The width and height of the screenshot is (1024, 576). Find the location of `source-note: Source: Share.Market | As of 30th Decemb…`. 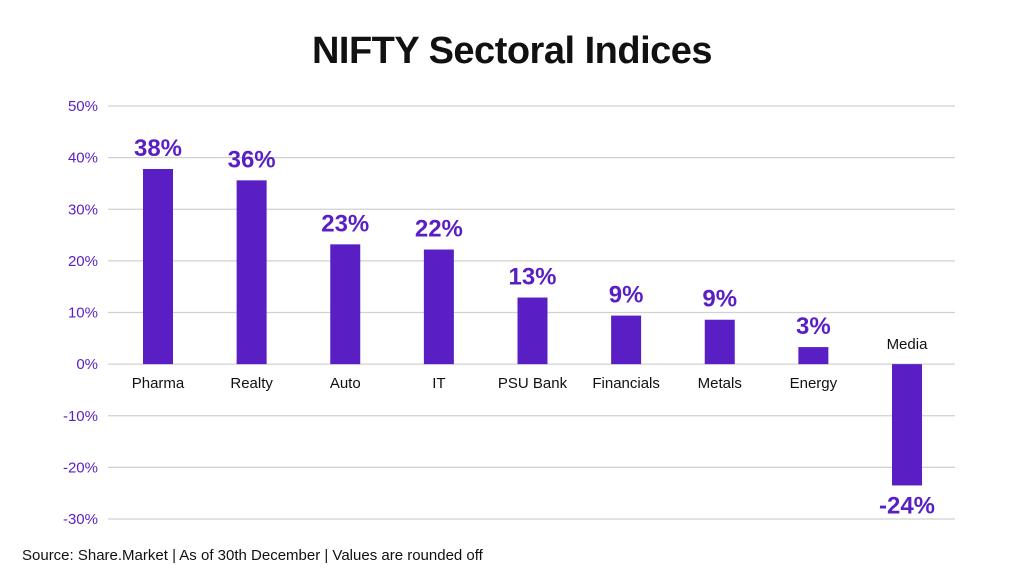

source-note: Source: Share.Market | As of 30th Decemb… is located at coordinates (252, 555).